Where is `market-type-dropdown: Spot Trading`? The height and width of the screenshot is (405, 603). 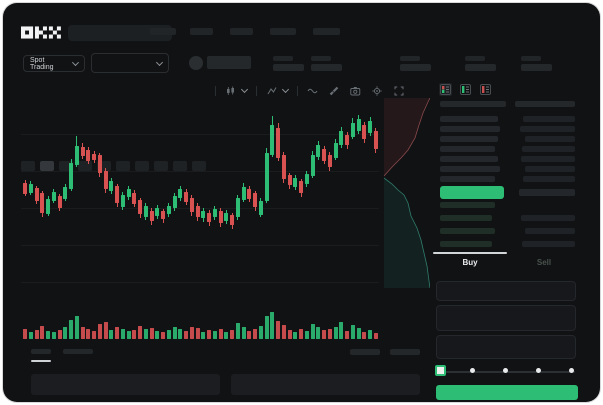 market-type-dropdown: Spot Trading is located at coordinates (54, 63).